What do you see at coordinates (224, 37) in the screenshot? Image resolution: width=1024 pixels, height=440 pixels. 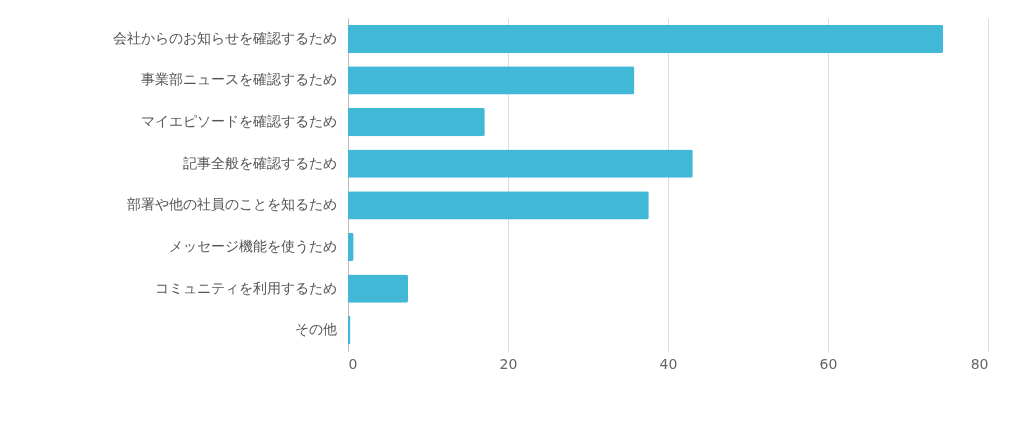 I see `y-tick-label: 会社からのお知らせを確認するため` at bounding box center [224, 37].